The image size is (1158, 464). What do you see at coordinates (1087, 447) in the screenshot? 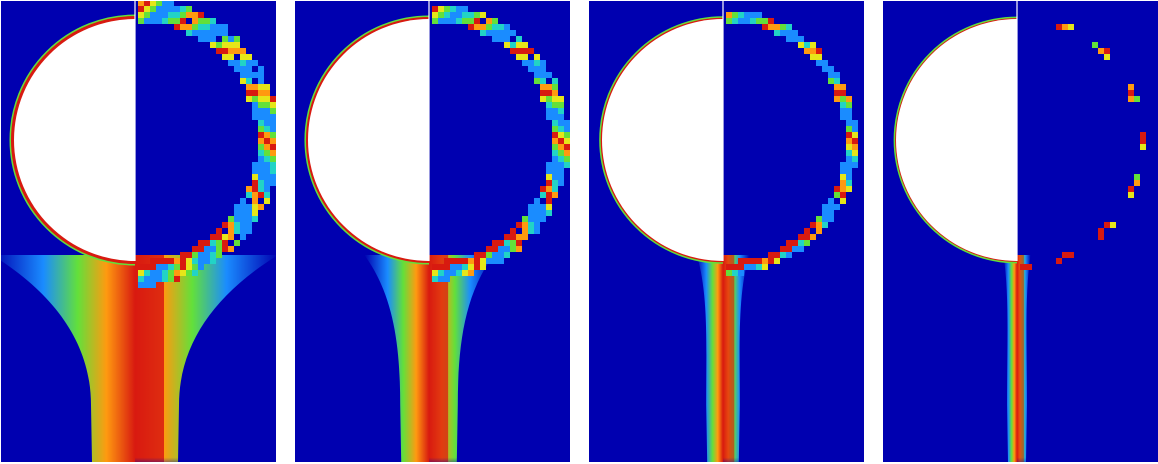
I see `bottom-fade` at bounding box center [1087, 447].